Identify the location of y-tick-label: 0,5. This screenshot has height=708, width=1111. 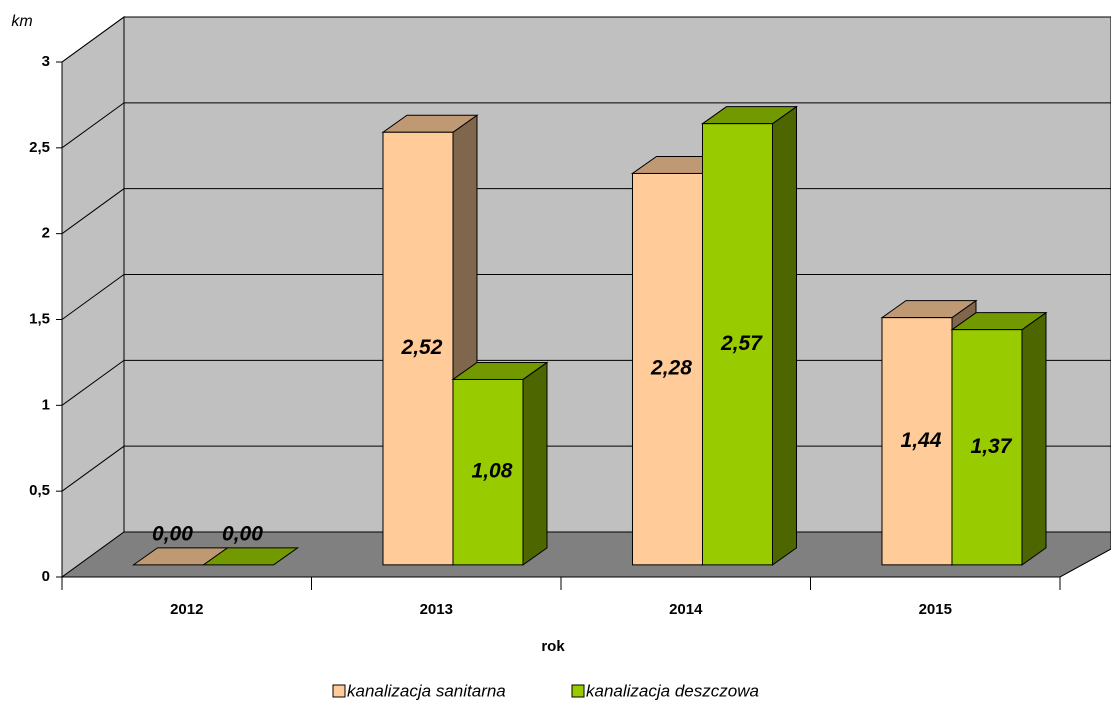
(39, 490).